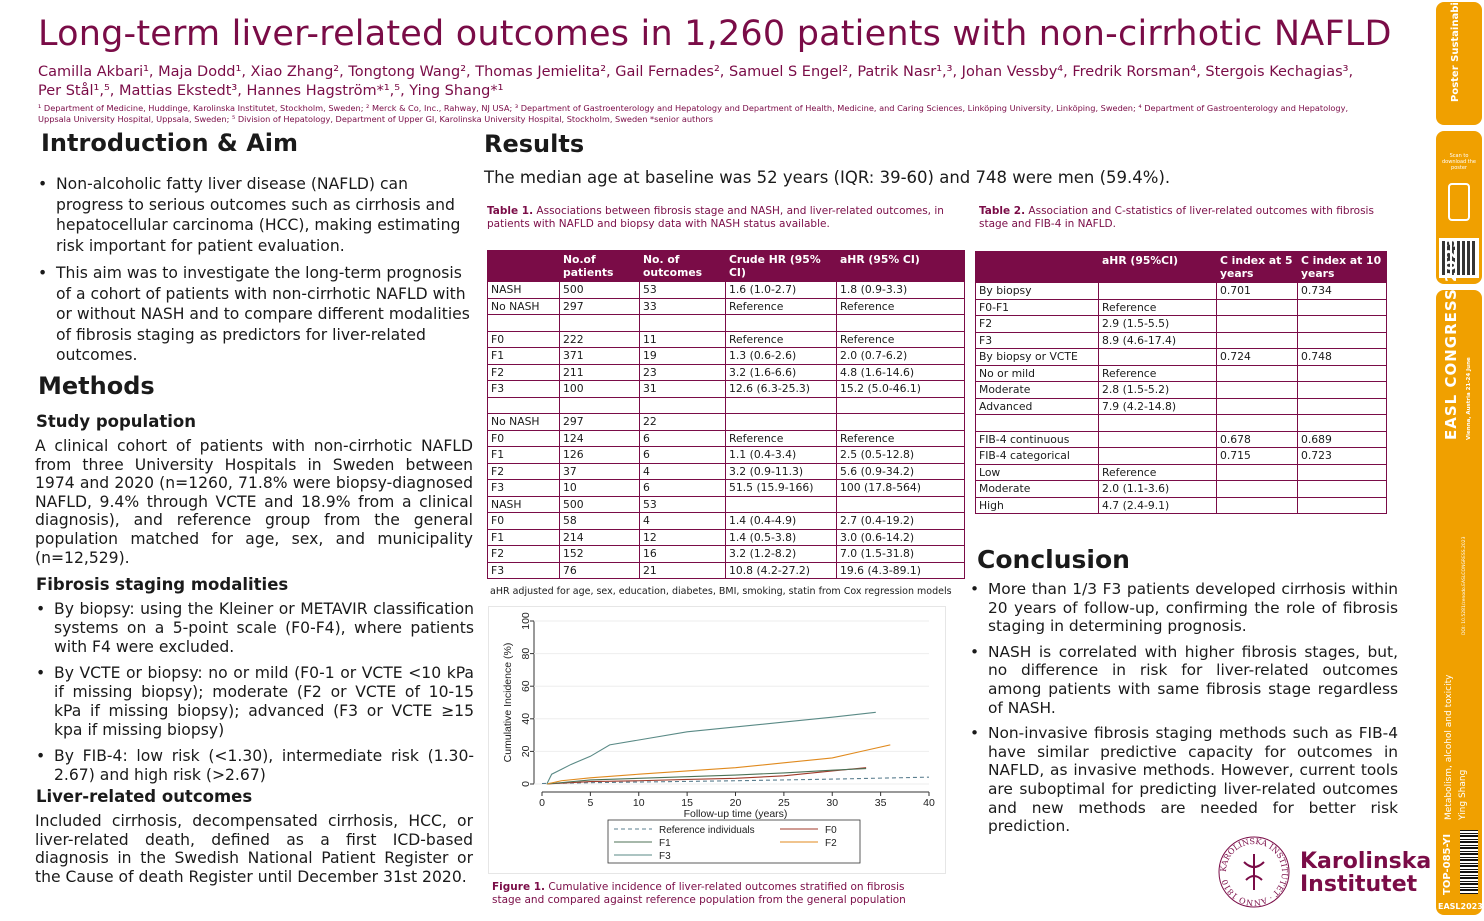  What do you see at coordinates (1449, 747) in the screenshot?
I see `topic-text: Metabolism, alcohol and toxicity` at bounding box center [1449, 747].